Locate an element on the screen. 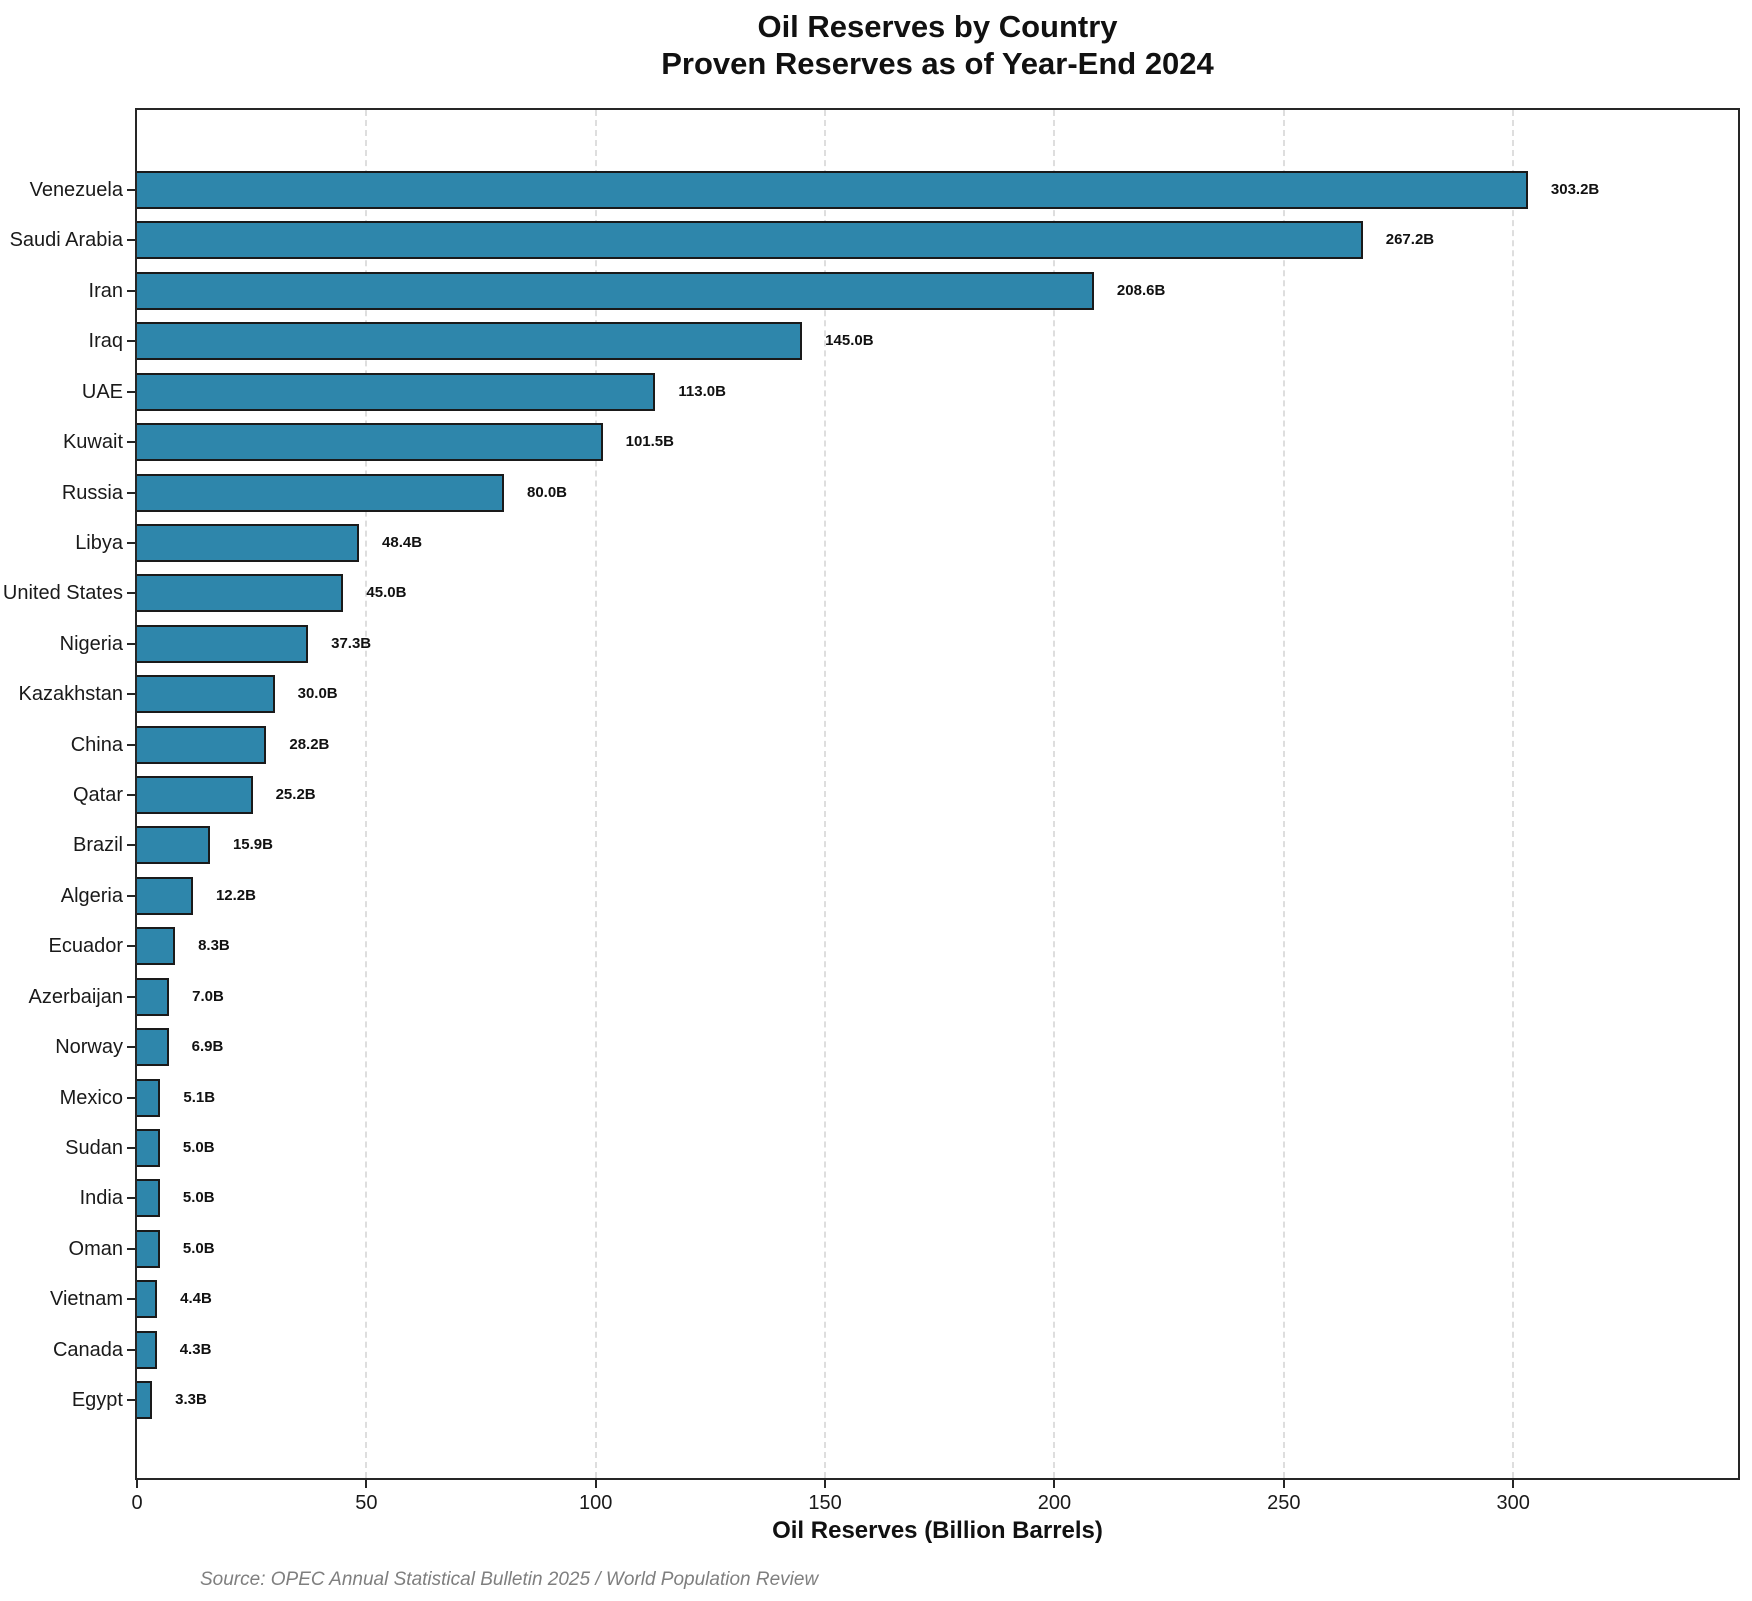  bar-india is located at coordinates (148, 1198).